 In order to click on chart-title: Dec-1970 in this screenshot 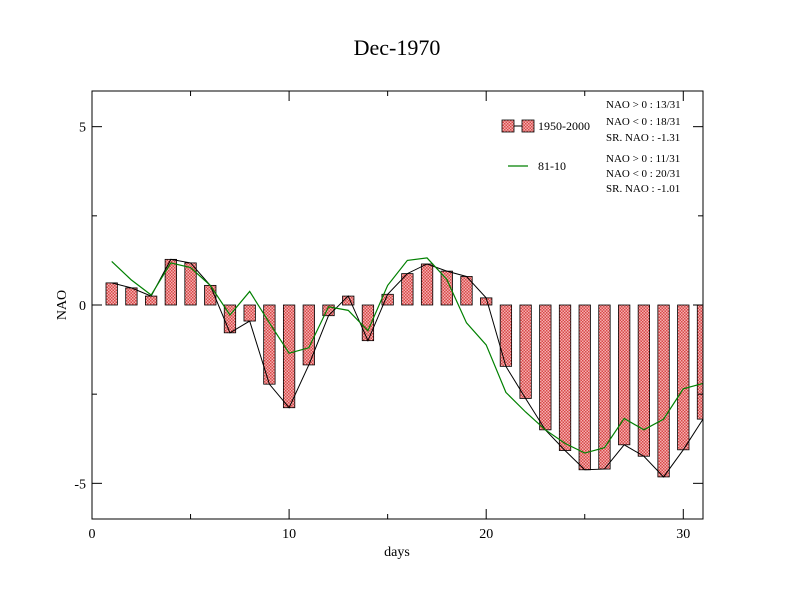, I will do `click(397, 47)`.